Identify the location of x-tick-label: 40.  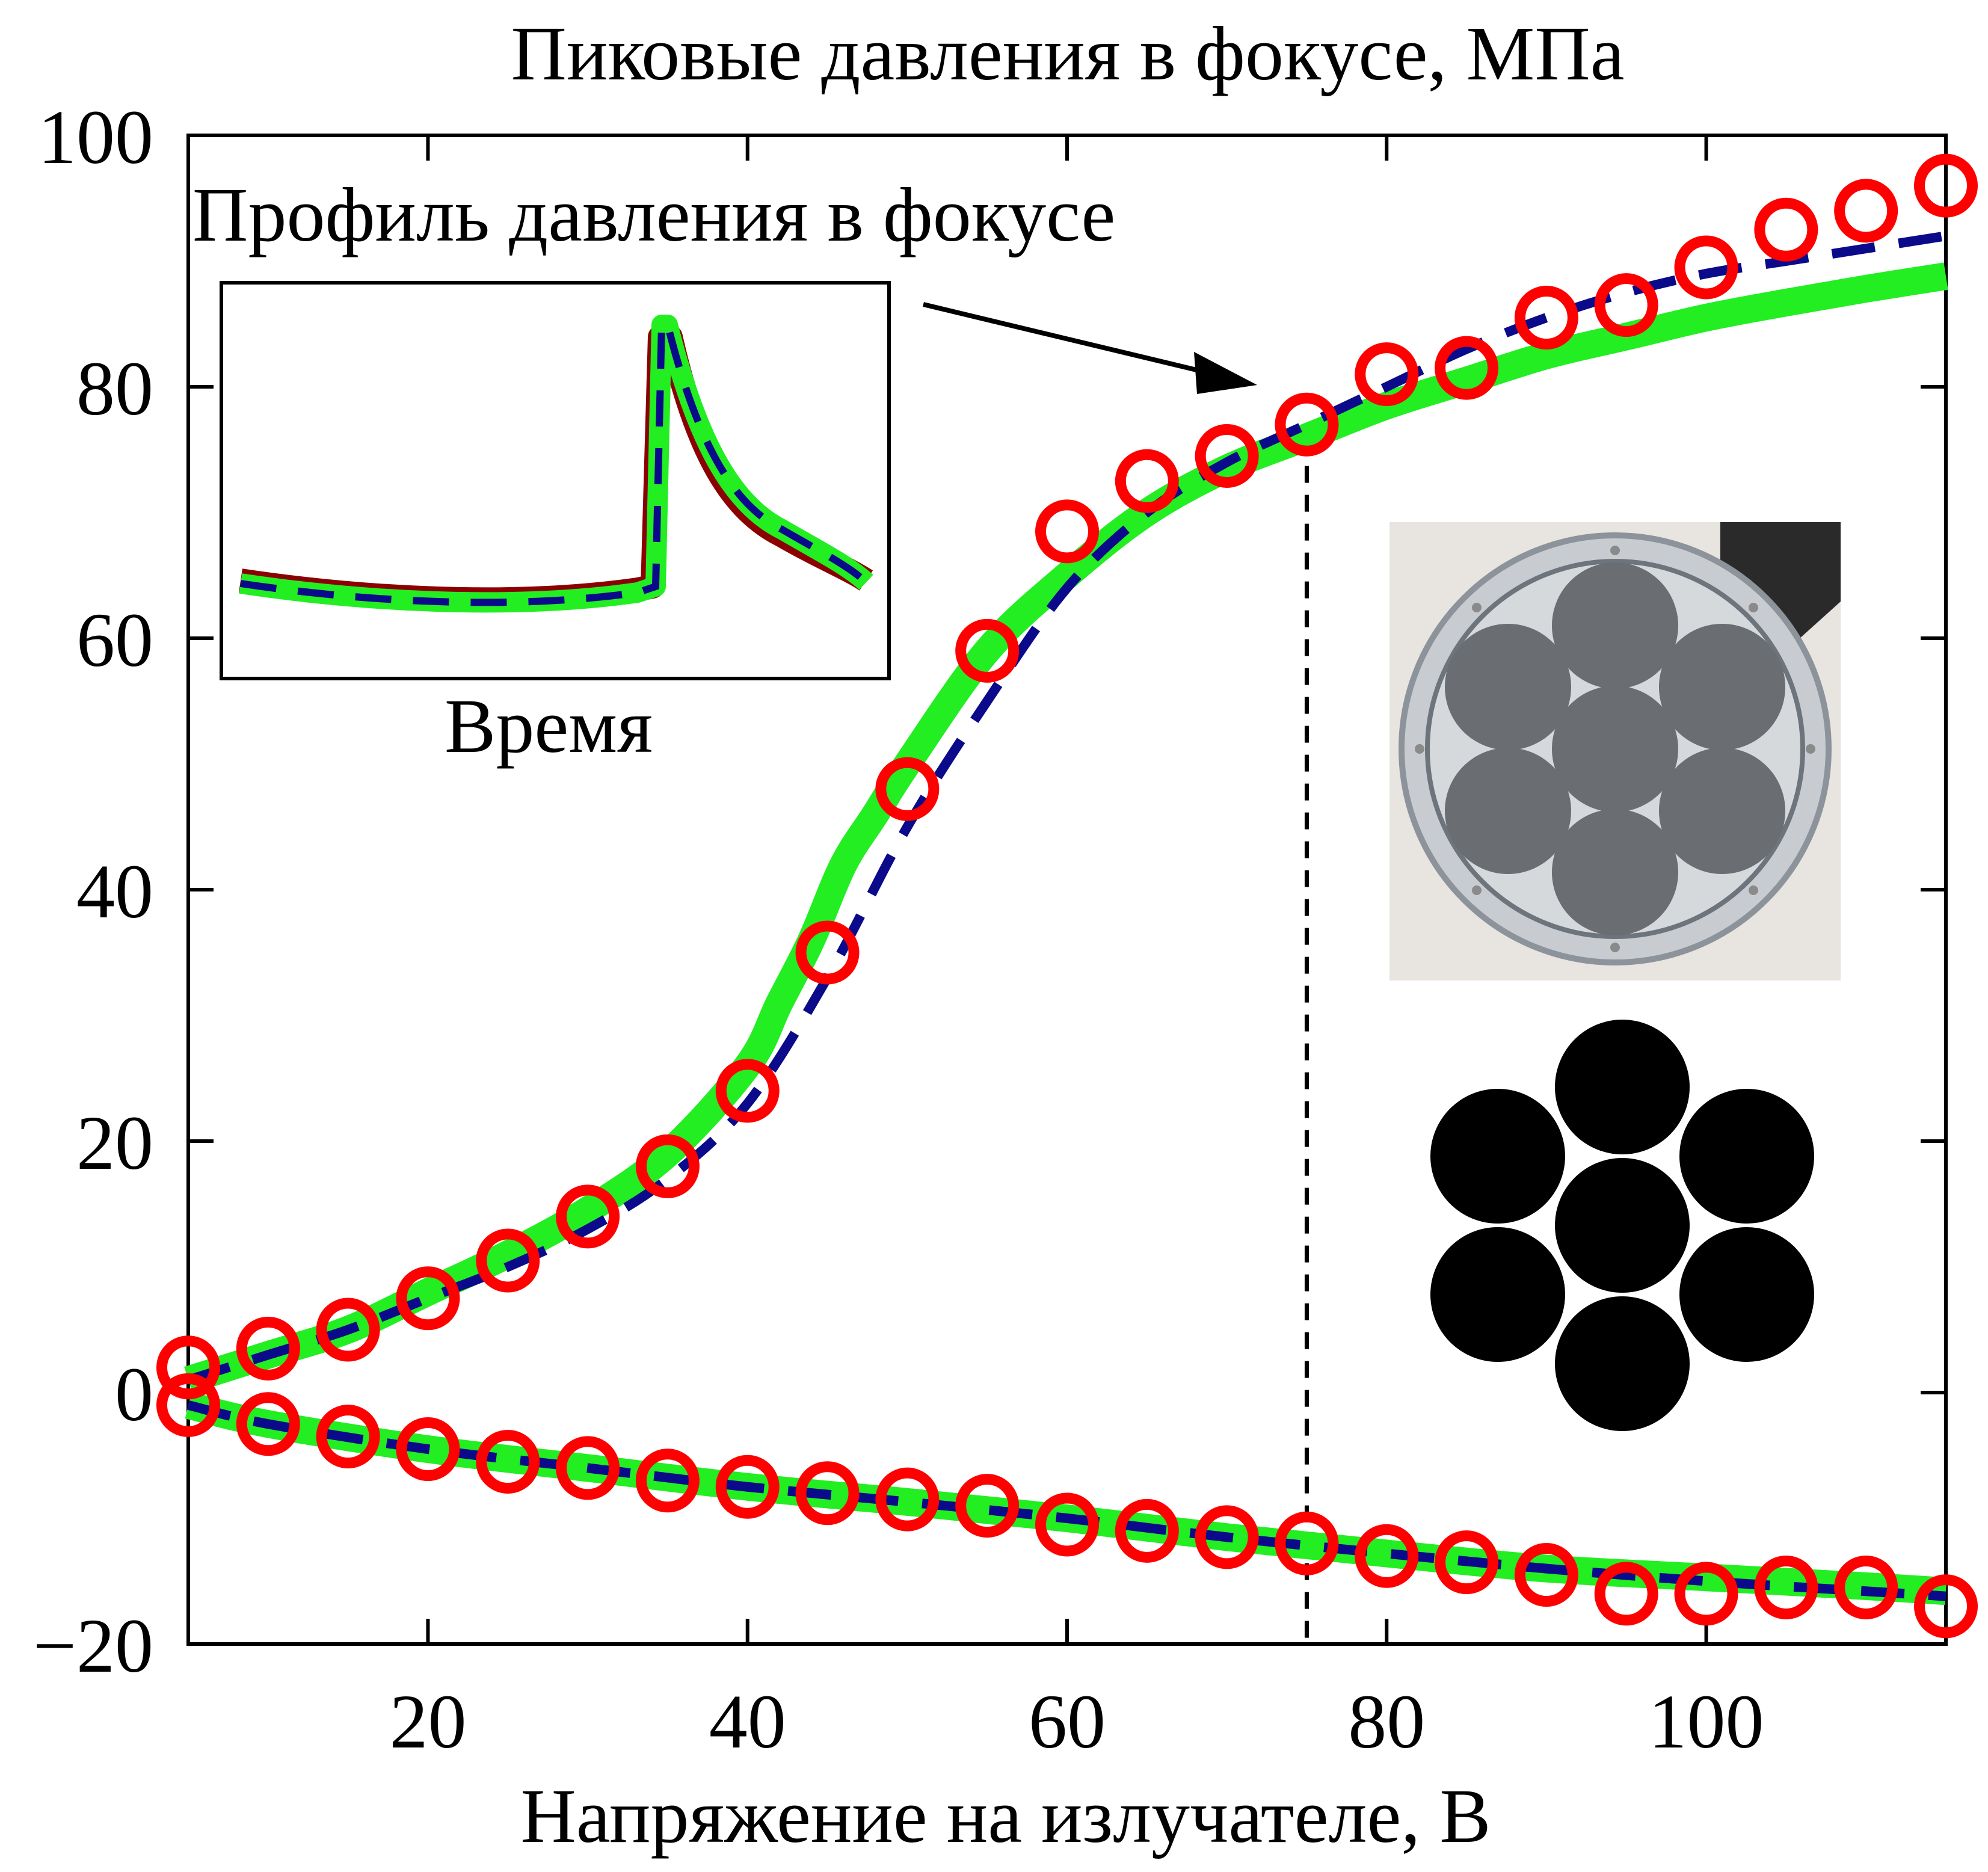
(747, 1721).